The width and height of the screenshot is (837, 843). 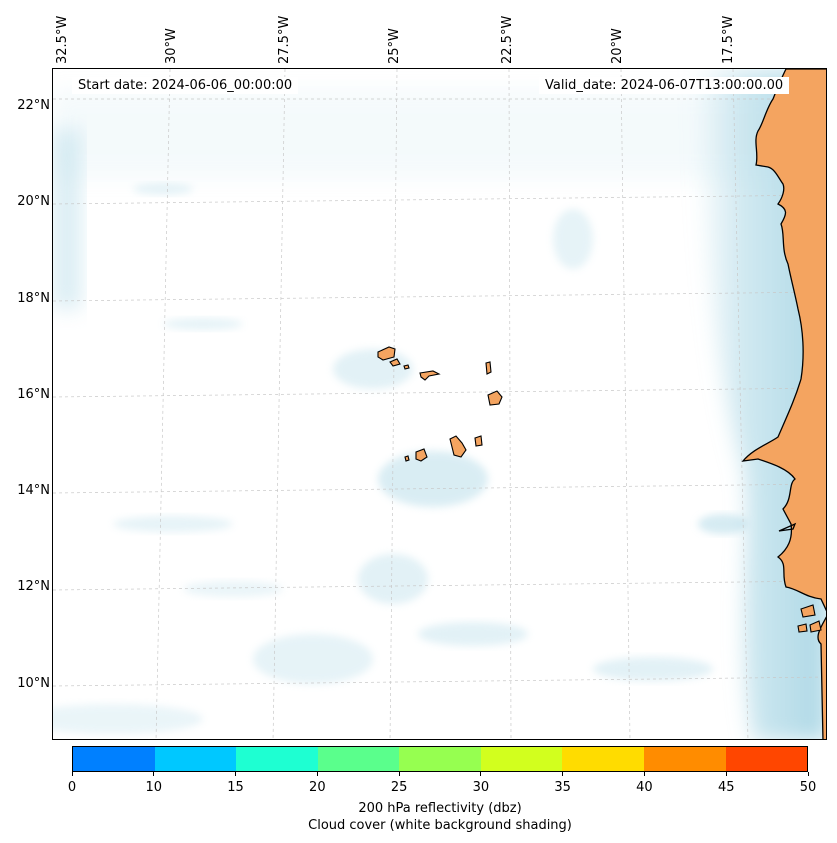 I want to click on lon-label-25w: 25°W, so click(x=394, y=46).